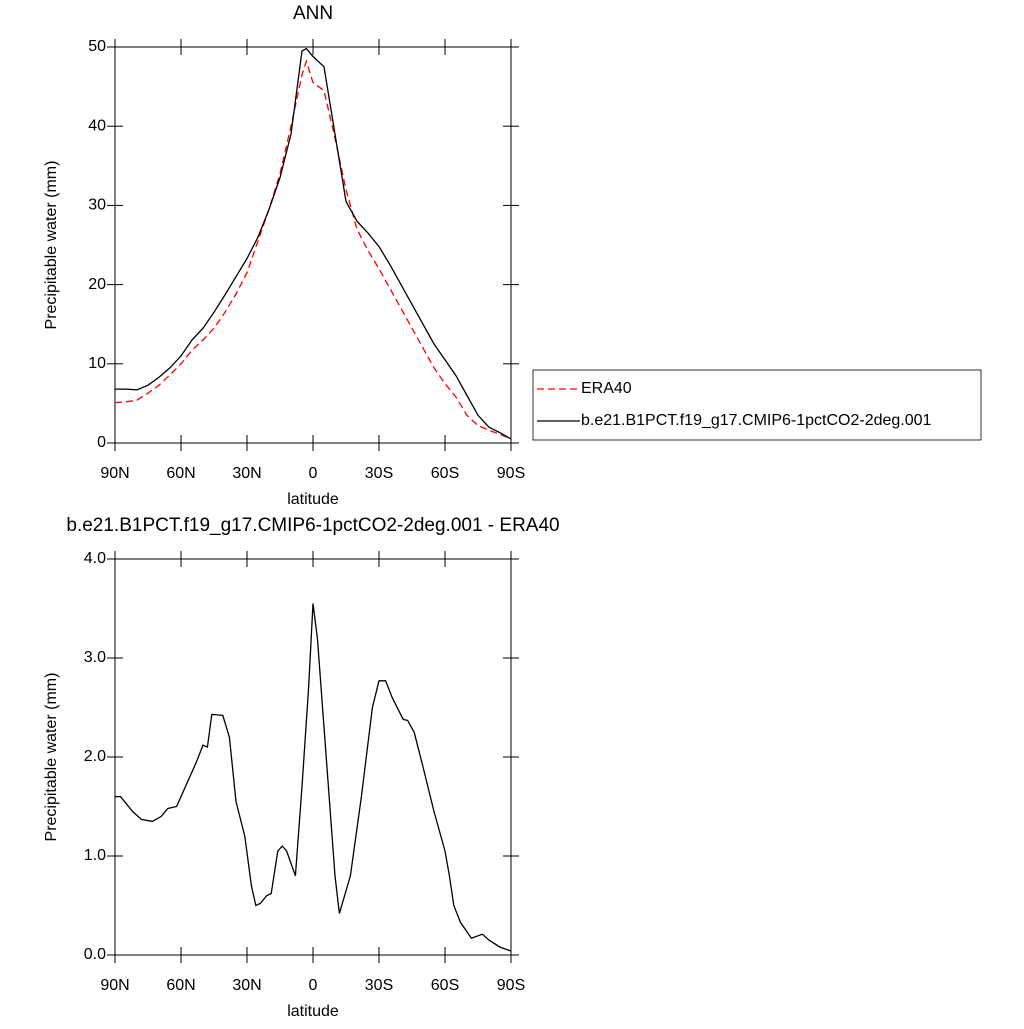  Describe the element at coordinates (97, 284) in the screenshot. I see `y-tick-label: 20` at that location.